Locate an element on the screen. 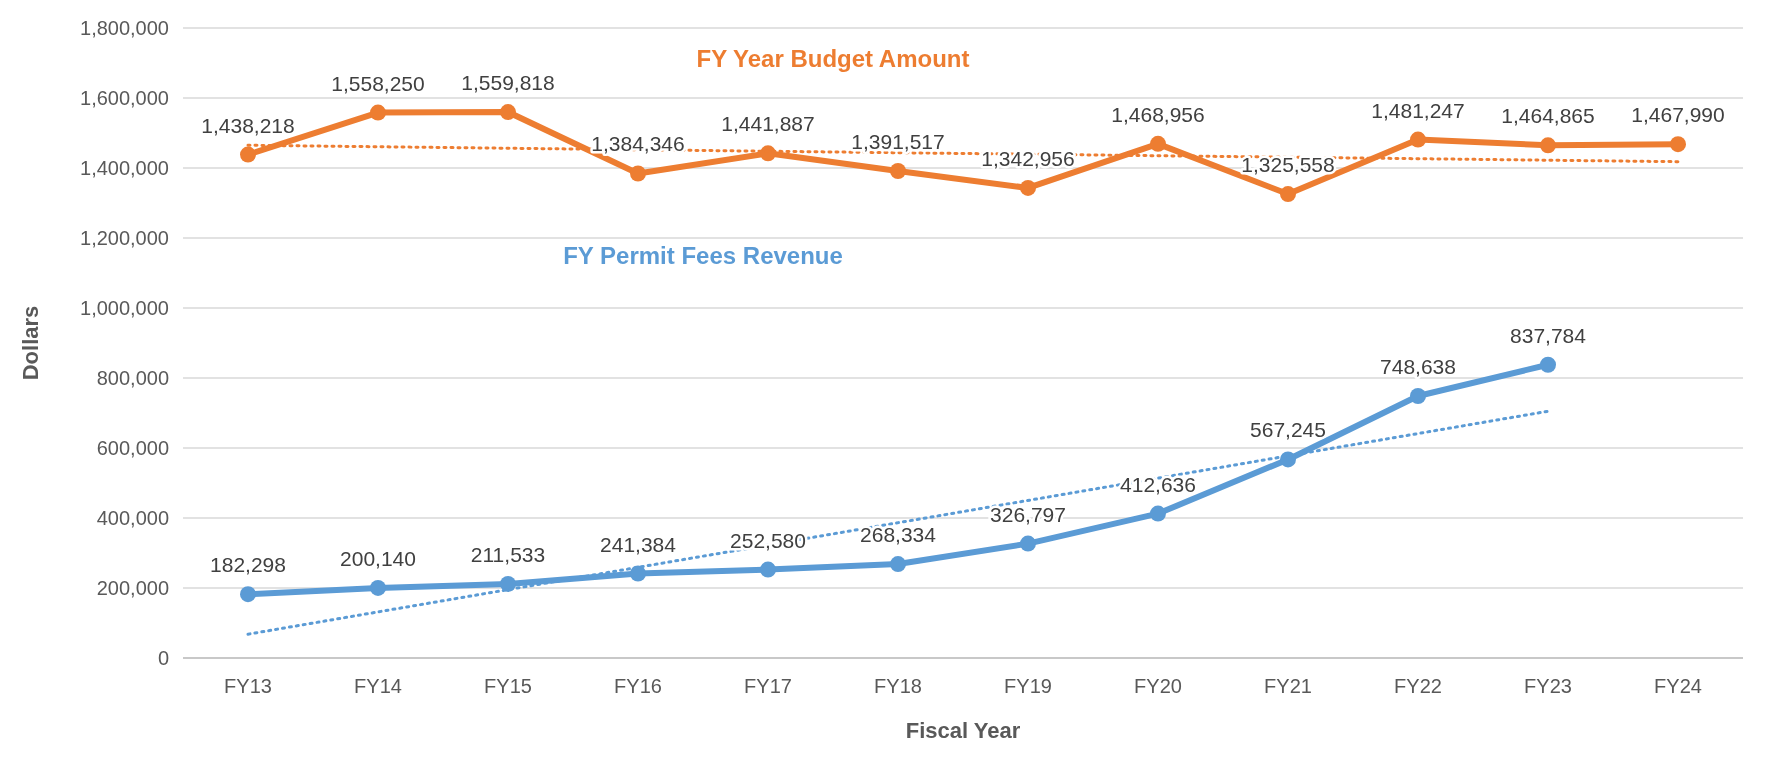  data-label: 1,391,517 is located at coordinates (898, 141).